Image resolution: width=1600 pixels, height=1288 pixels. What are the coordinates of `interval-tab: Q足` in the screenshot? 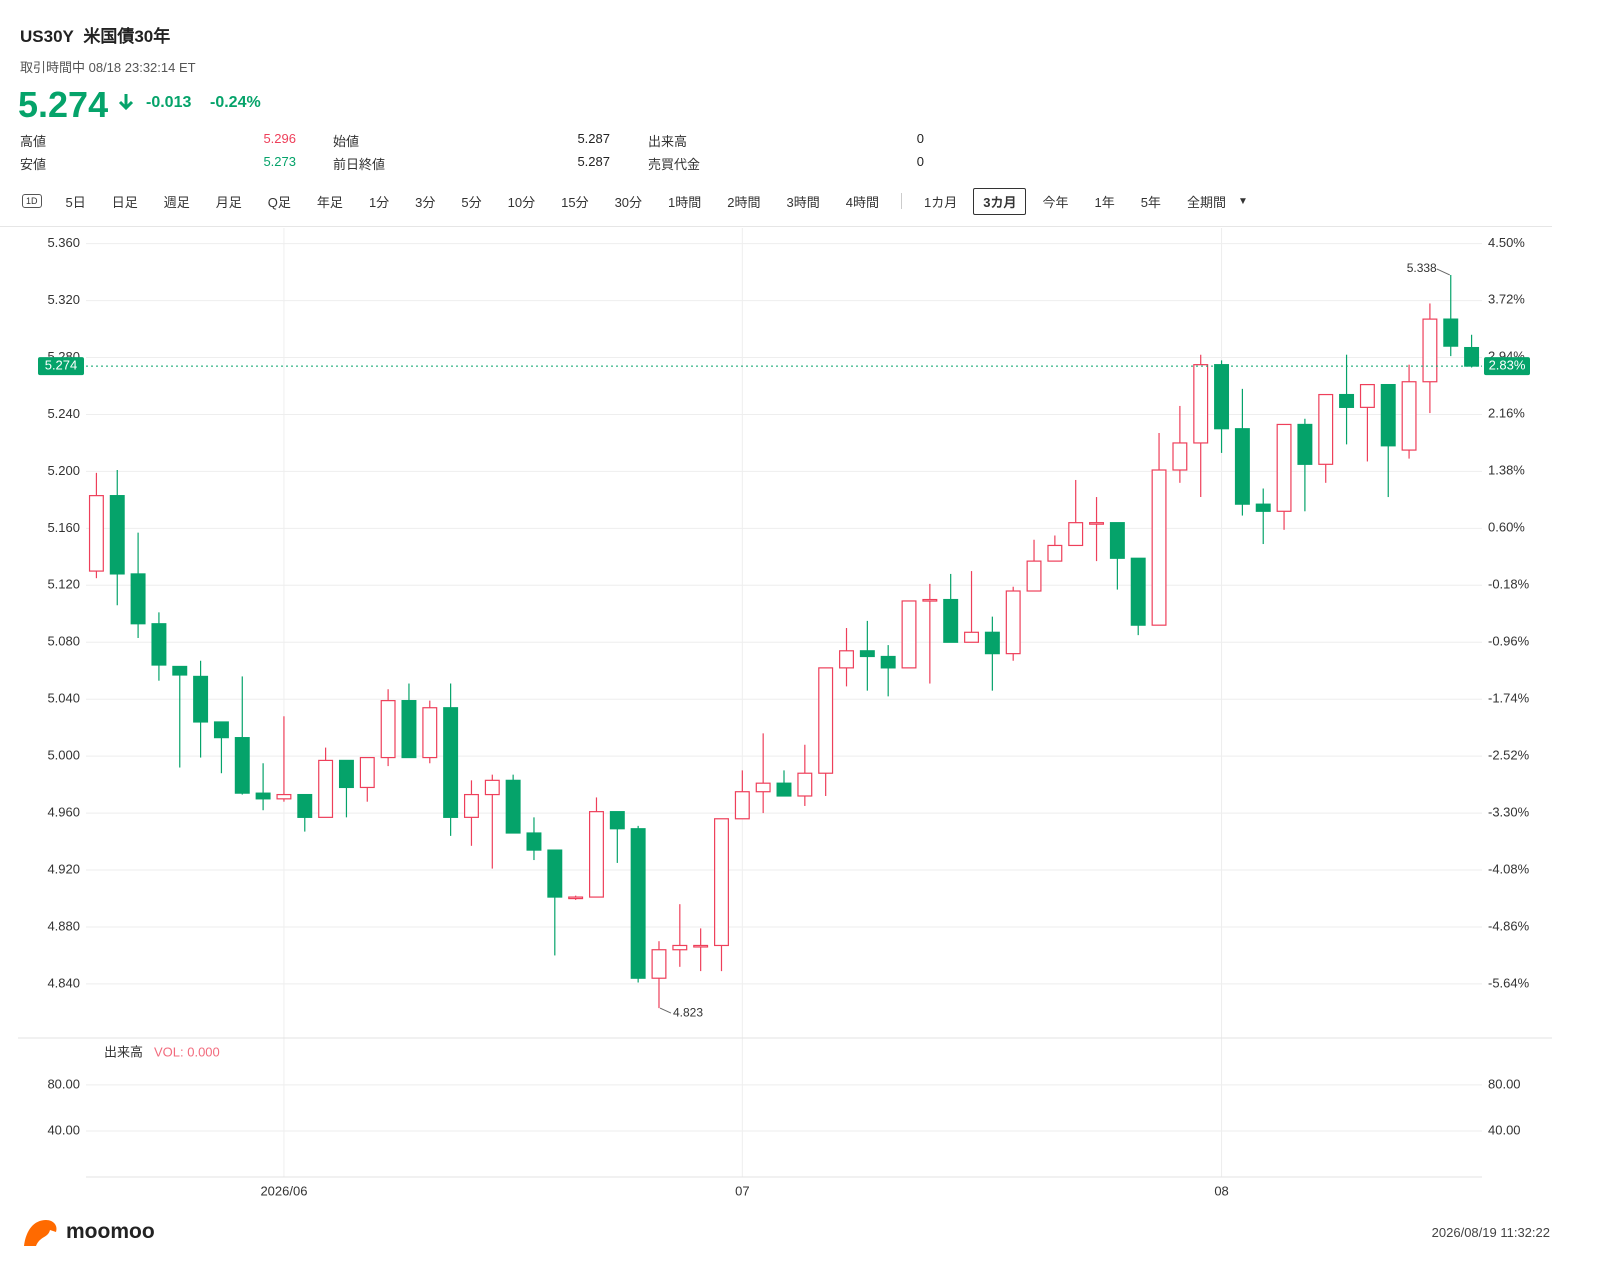 It's located at (279, 202).